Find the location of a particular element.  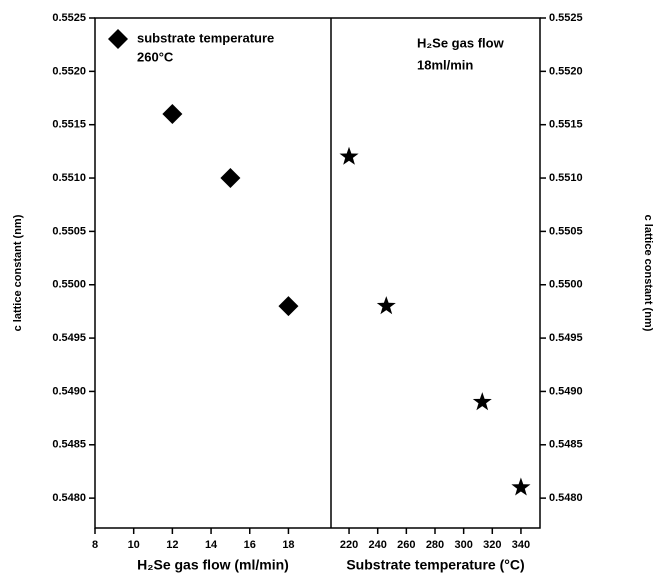

x-tick-label: 280 is located at coordinates (435, 545).